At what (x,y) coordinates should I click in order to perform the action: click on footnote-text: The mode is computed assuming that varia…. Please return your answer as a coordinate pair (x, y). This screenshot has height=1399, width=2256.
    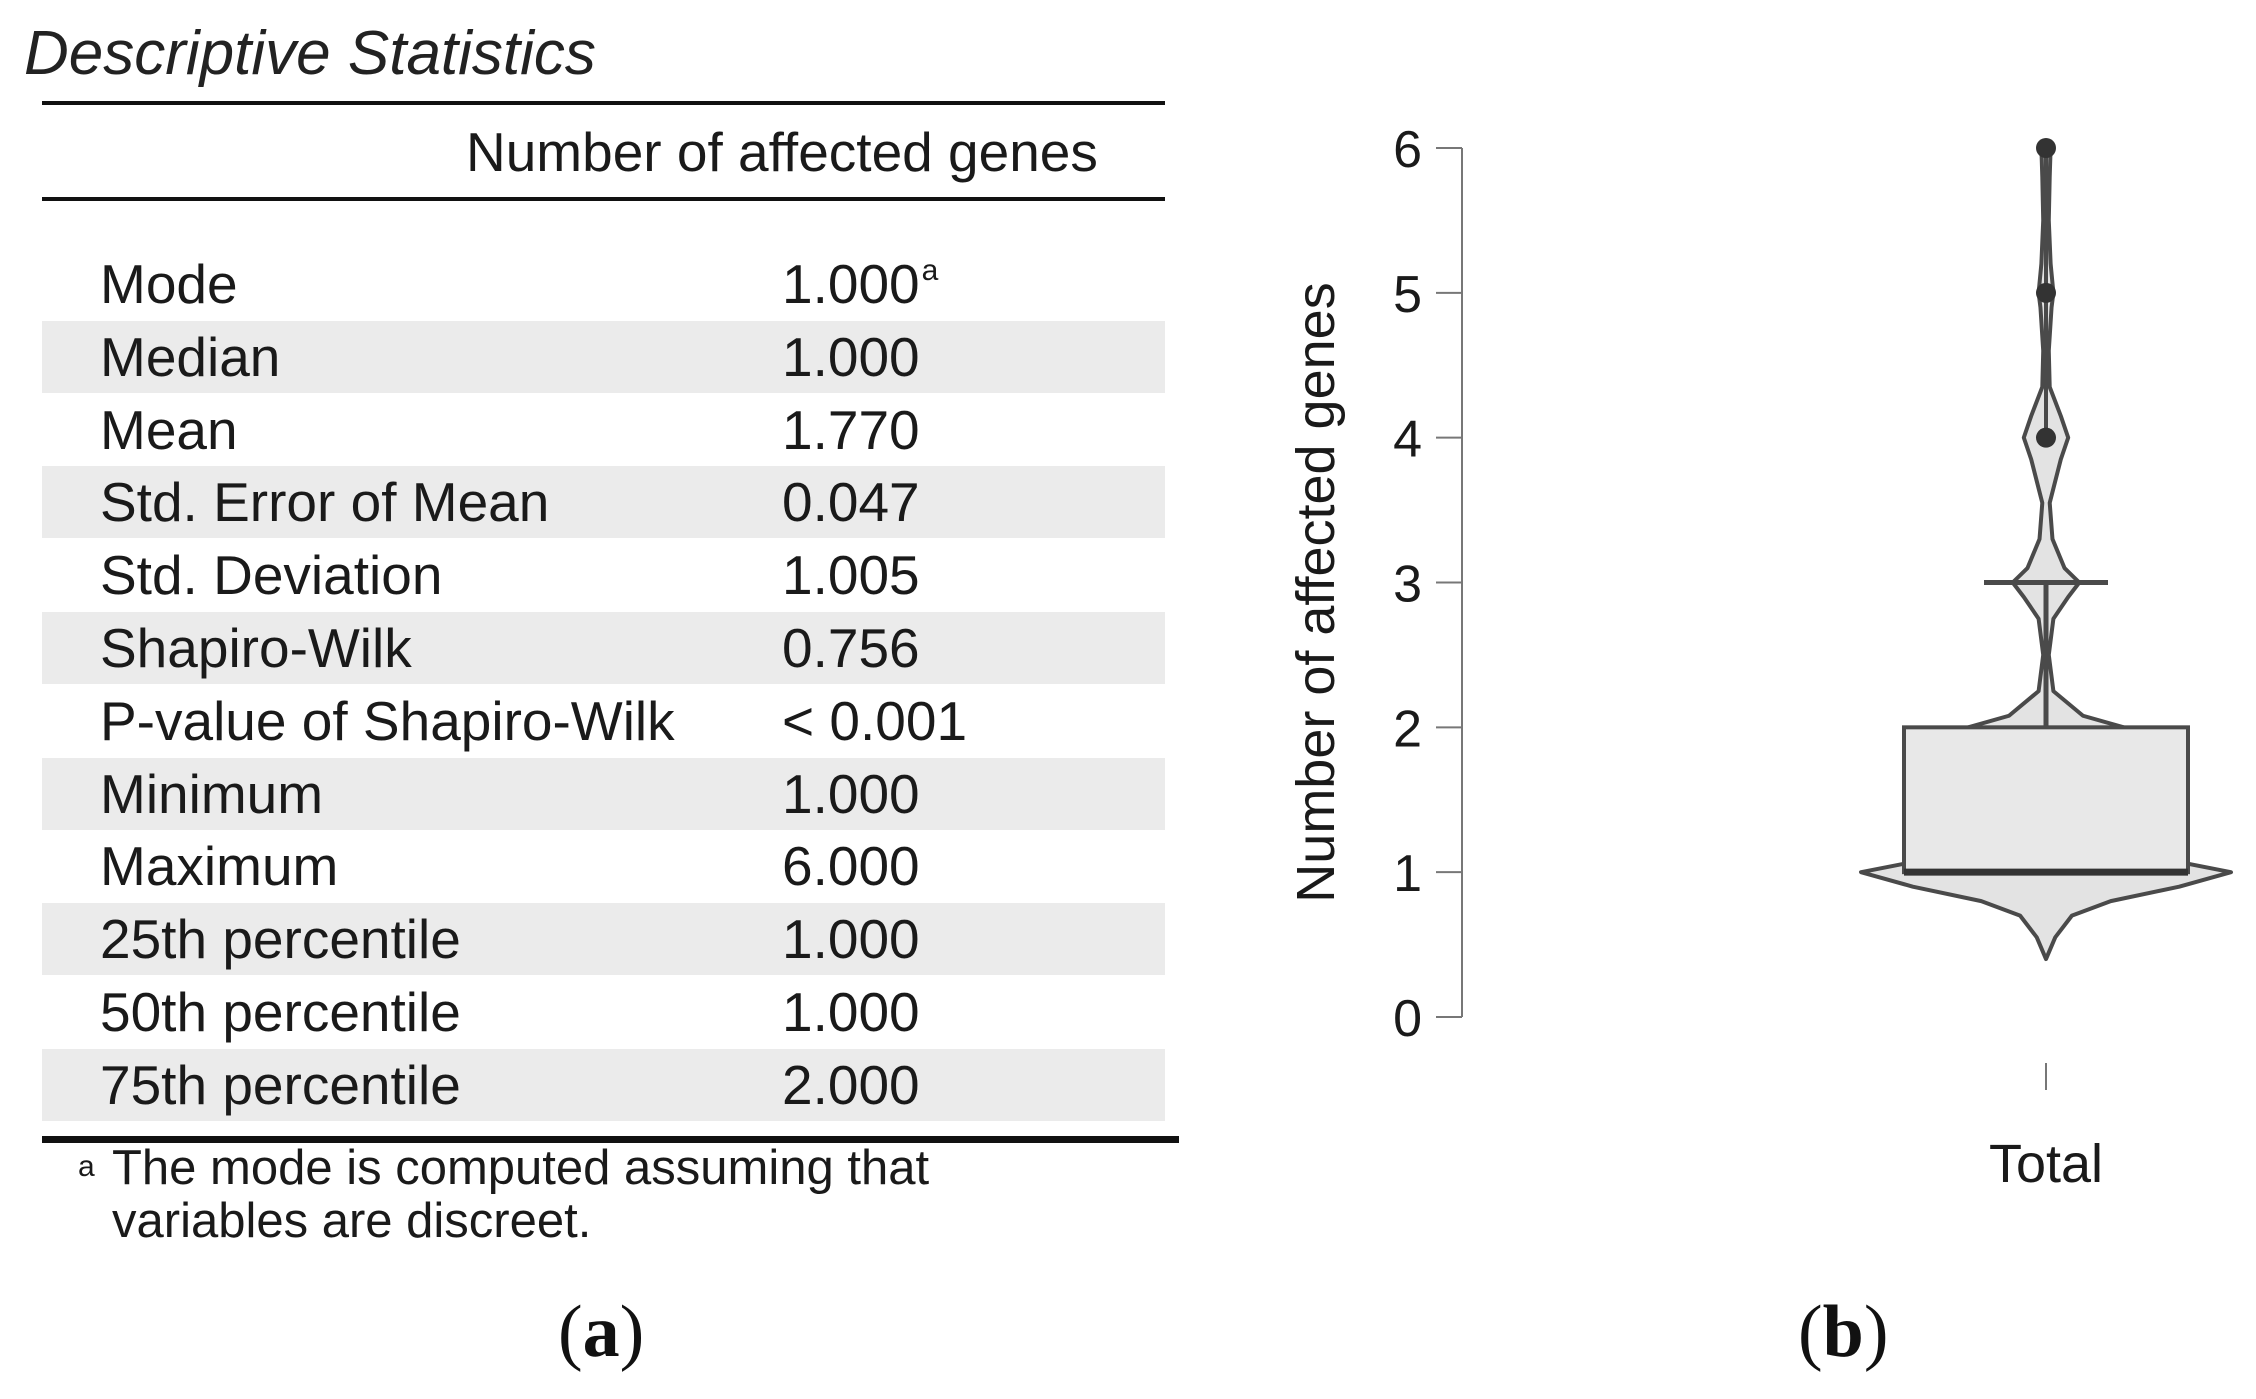
    Looking at the image, I should click on (521, 1194).